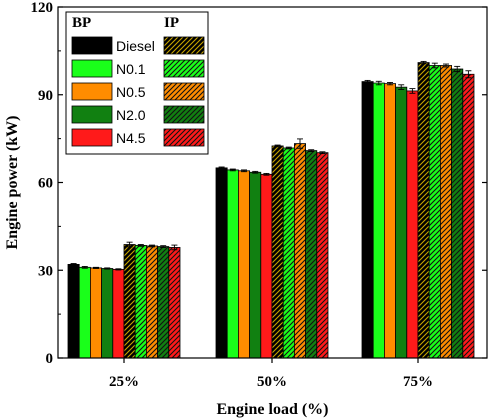  Describe the element at coordinates (277, 252) in the screenshot. I see `bar-ip-diesel-50pct` at that location.